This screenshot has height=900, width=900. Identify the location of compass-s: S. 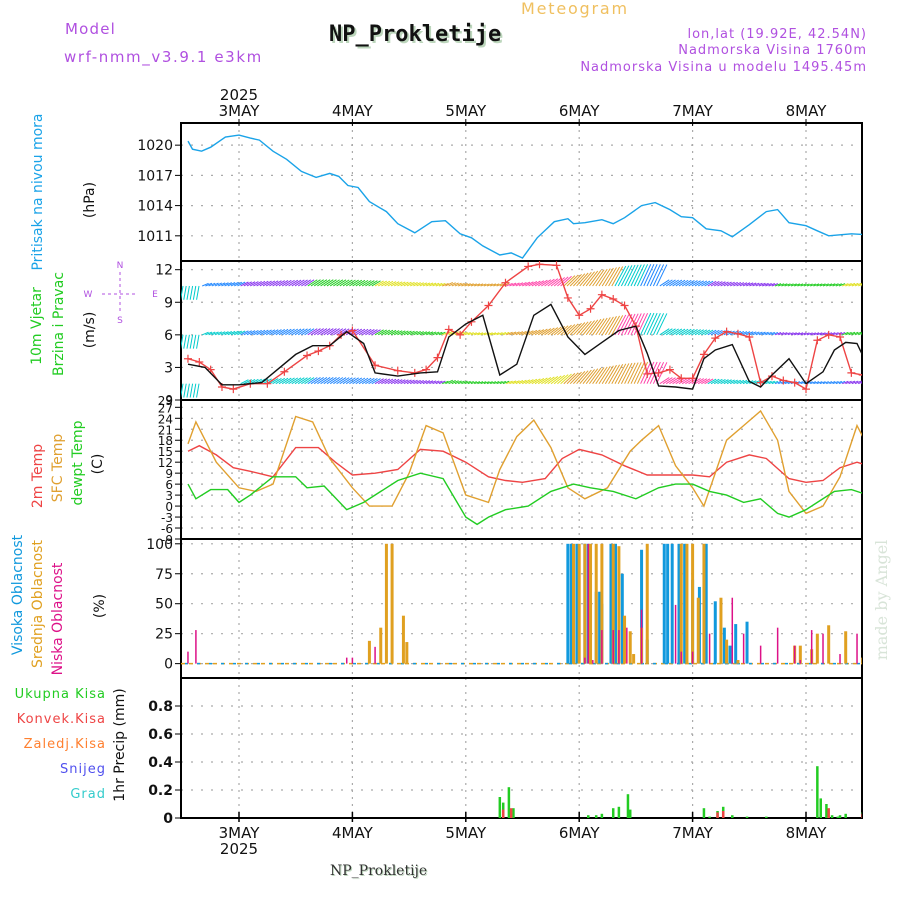
(120, 321).